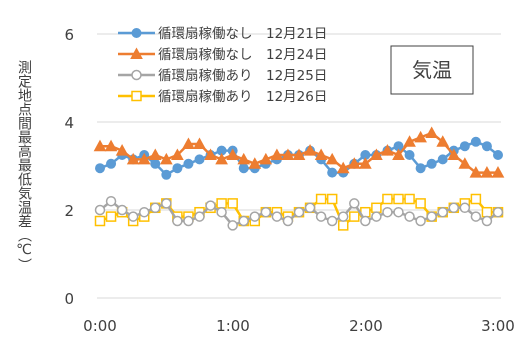 This screenshot has width=521, height=338. What do you see at coordinates (69, 299) in the screenshot?
I see `y-tick-label: 0` at bounding box center [69, 299].